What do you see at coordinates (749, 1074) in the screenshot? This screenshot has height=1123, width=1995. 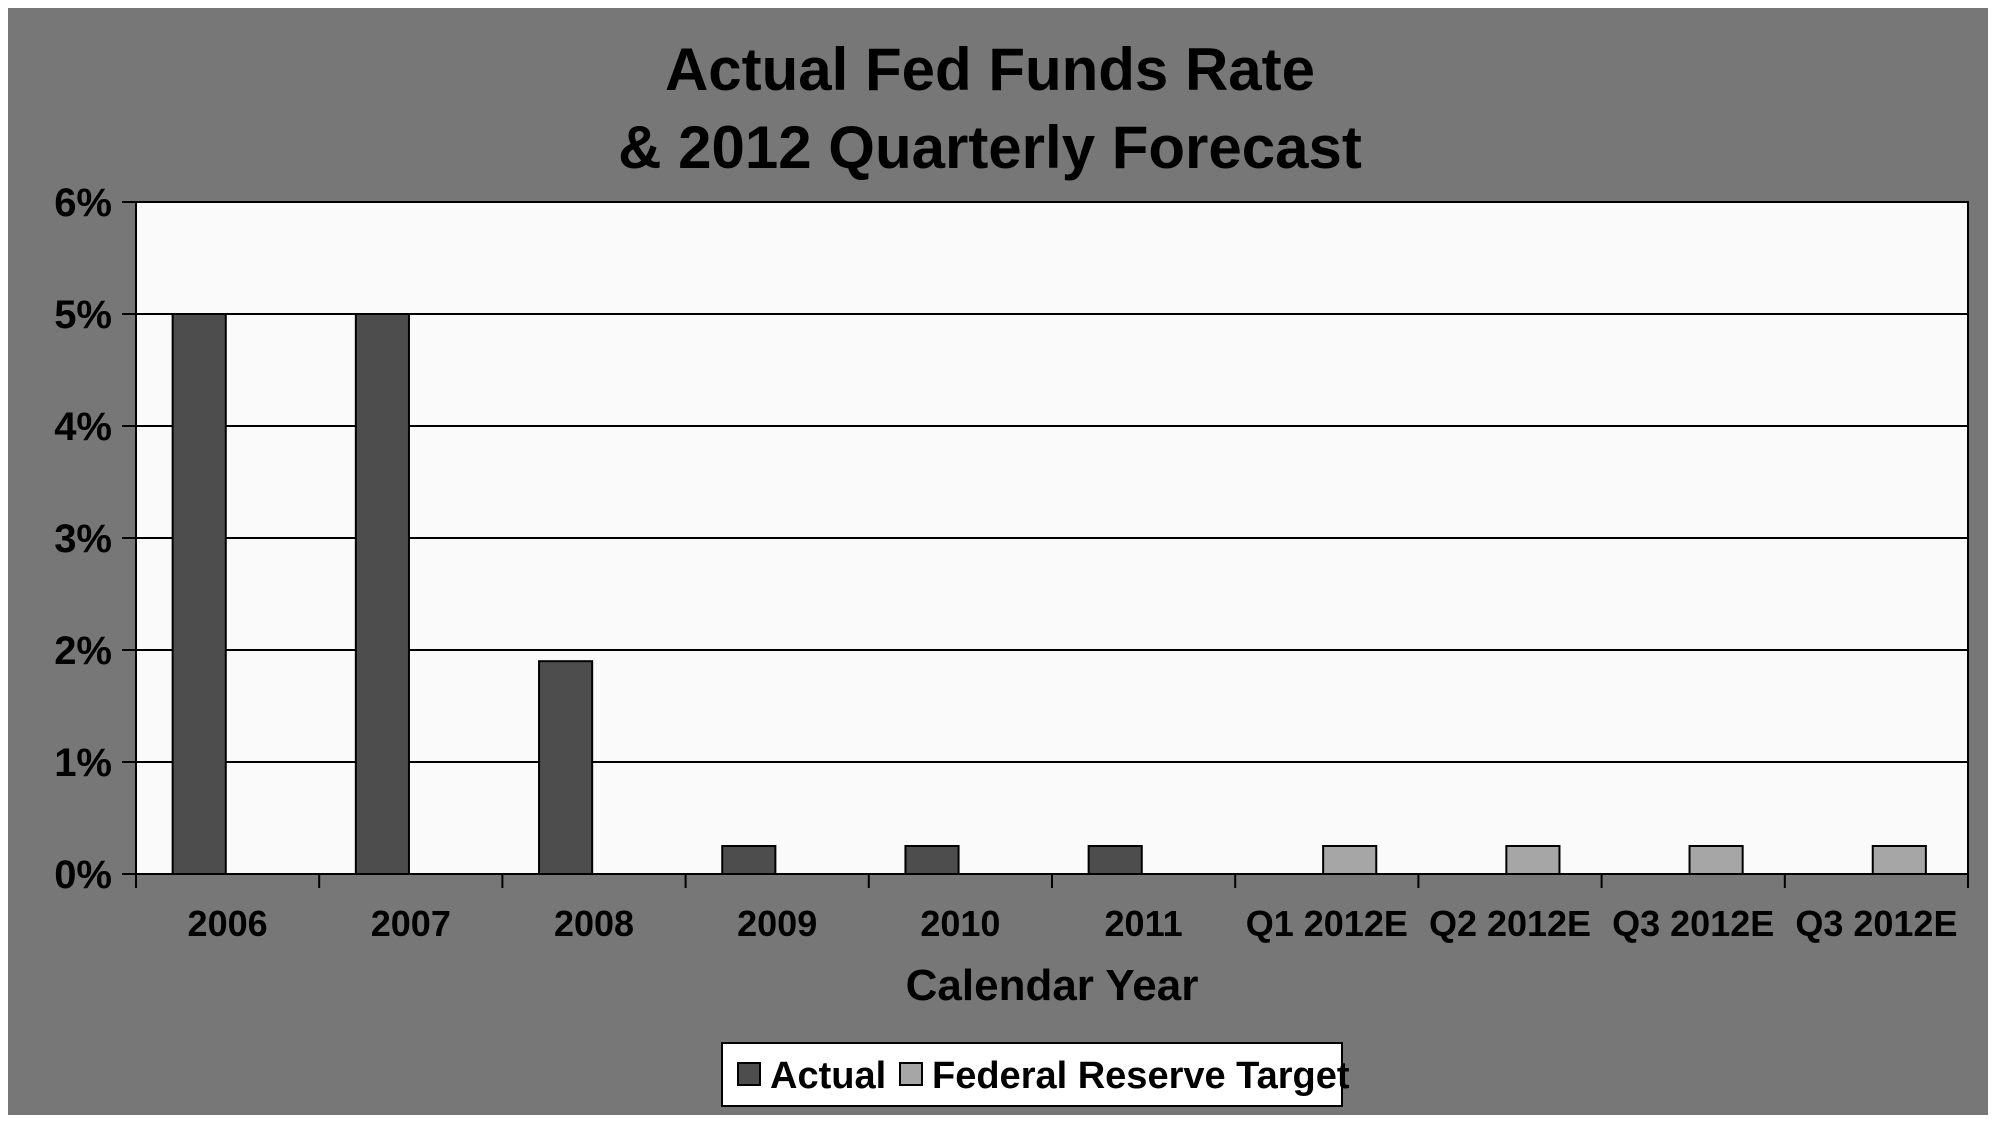 I see `legend-swatch-actual` at bounding box center [749, 1074].